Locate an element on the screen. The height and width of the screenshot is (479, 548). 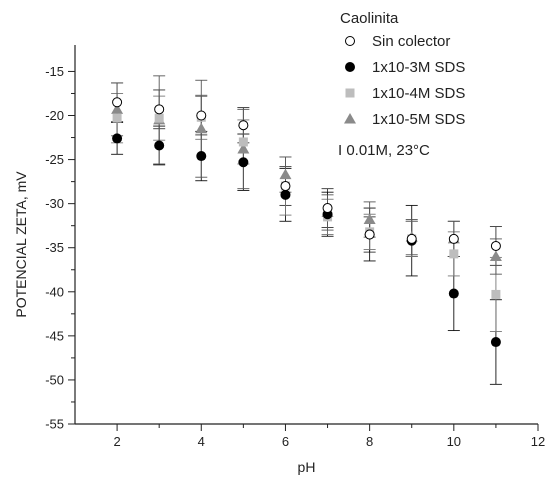
y-tick-label: -35 is located at coordinates (54, 247).